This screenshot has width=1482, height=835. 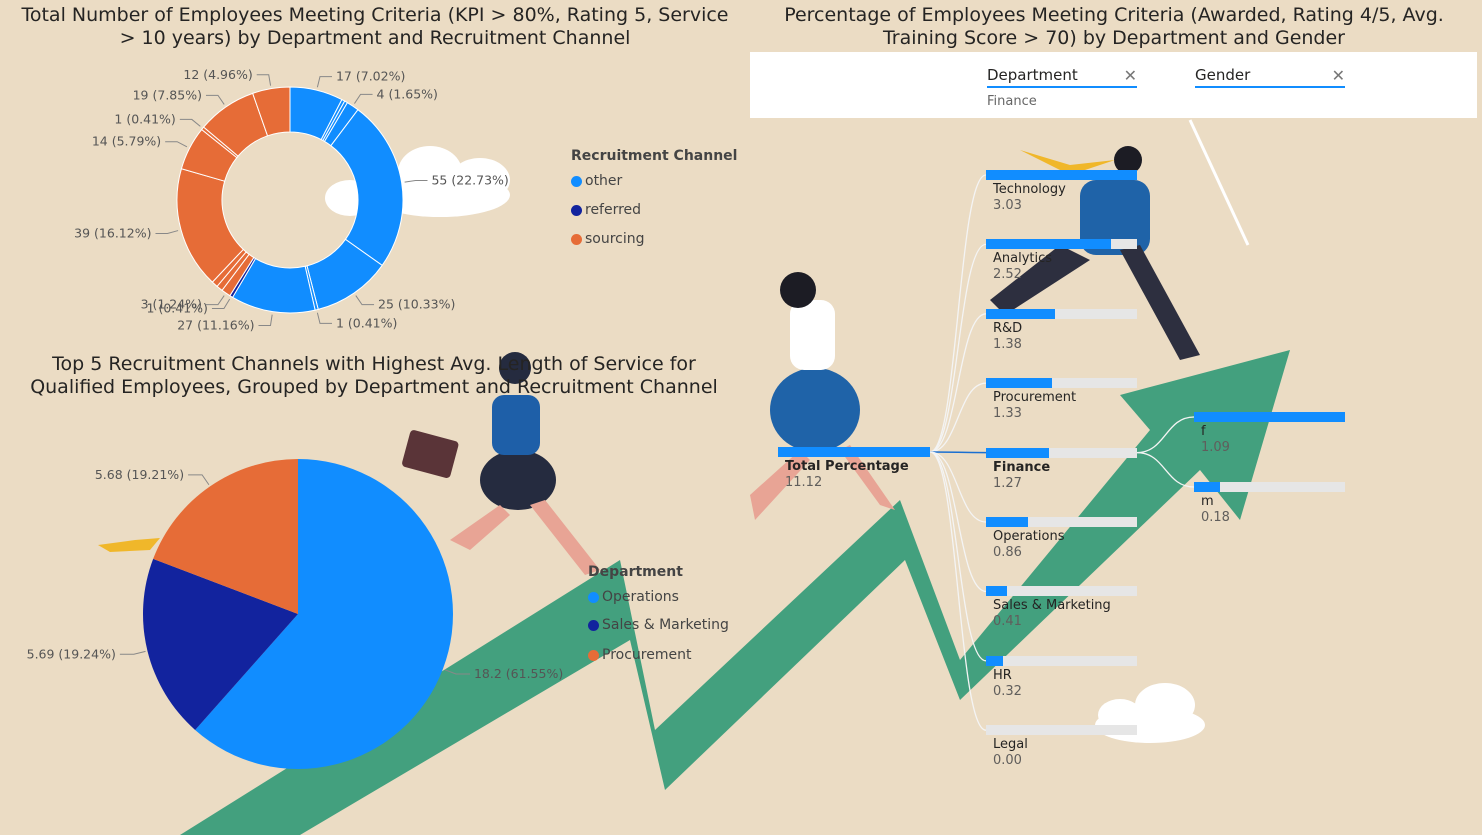 I want to click on node-name: Operations, so click(x=1029, y=536).